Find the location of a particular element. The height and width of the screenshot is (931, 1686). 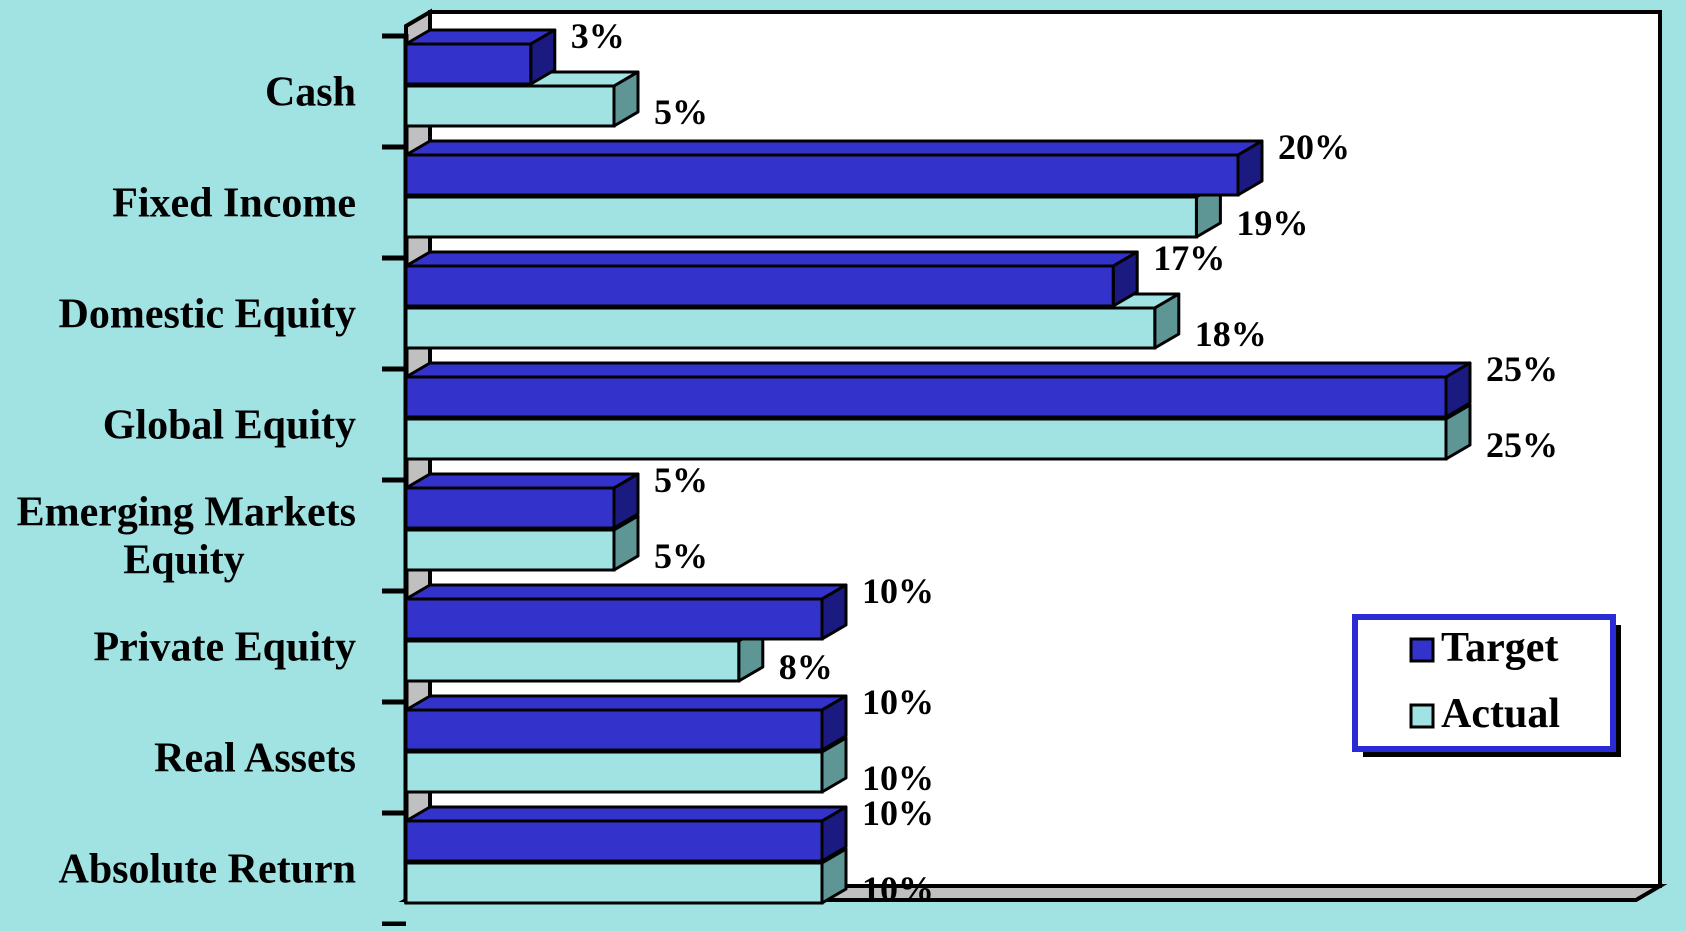

value-label-target: 20% is located at coordinates (1314, 147).